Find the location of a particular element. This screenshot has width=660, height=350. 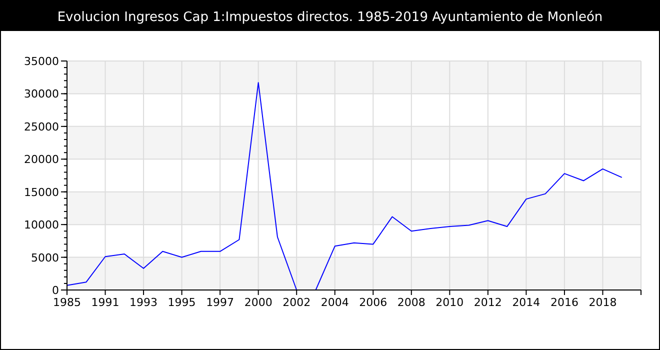

x-tick-label: 2010 is located at coordinates (450, 302).